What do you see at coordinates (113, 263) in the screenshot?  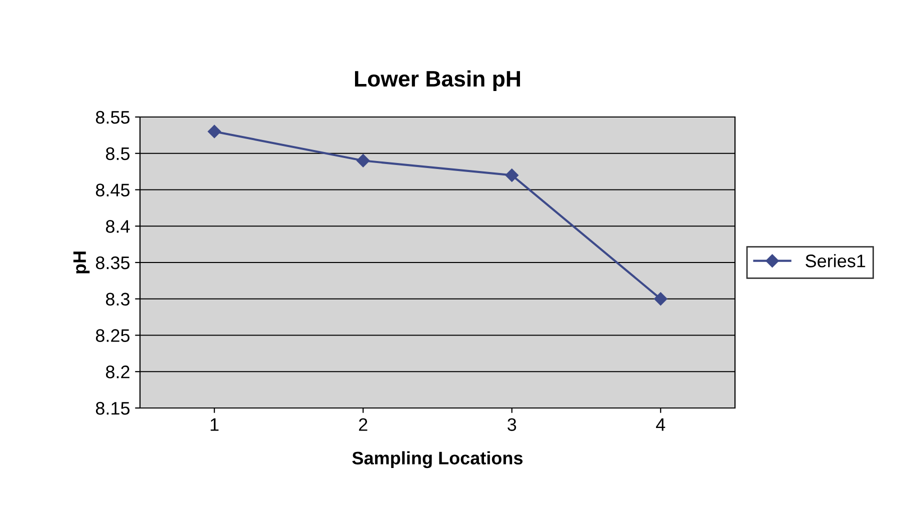 I see `y-tick-label: 8.35` at bounding box center [113, 263].